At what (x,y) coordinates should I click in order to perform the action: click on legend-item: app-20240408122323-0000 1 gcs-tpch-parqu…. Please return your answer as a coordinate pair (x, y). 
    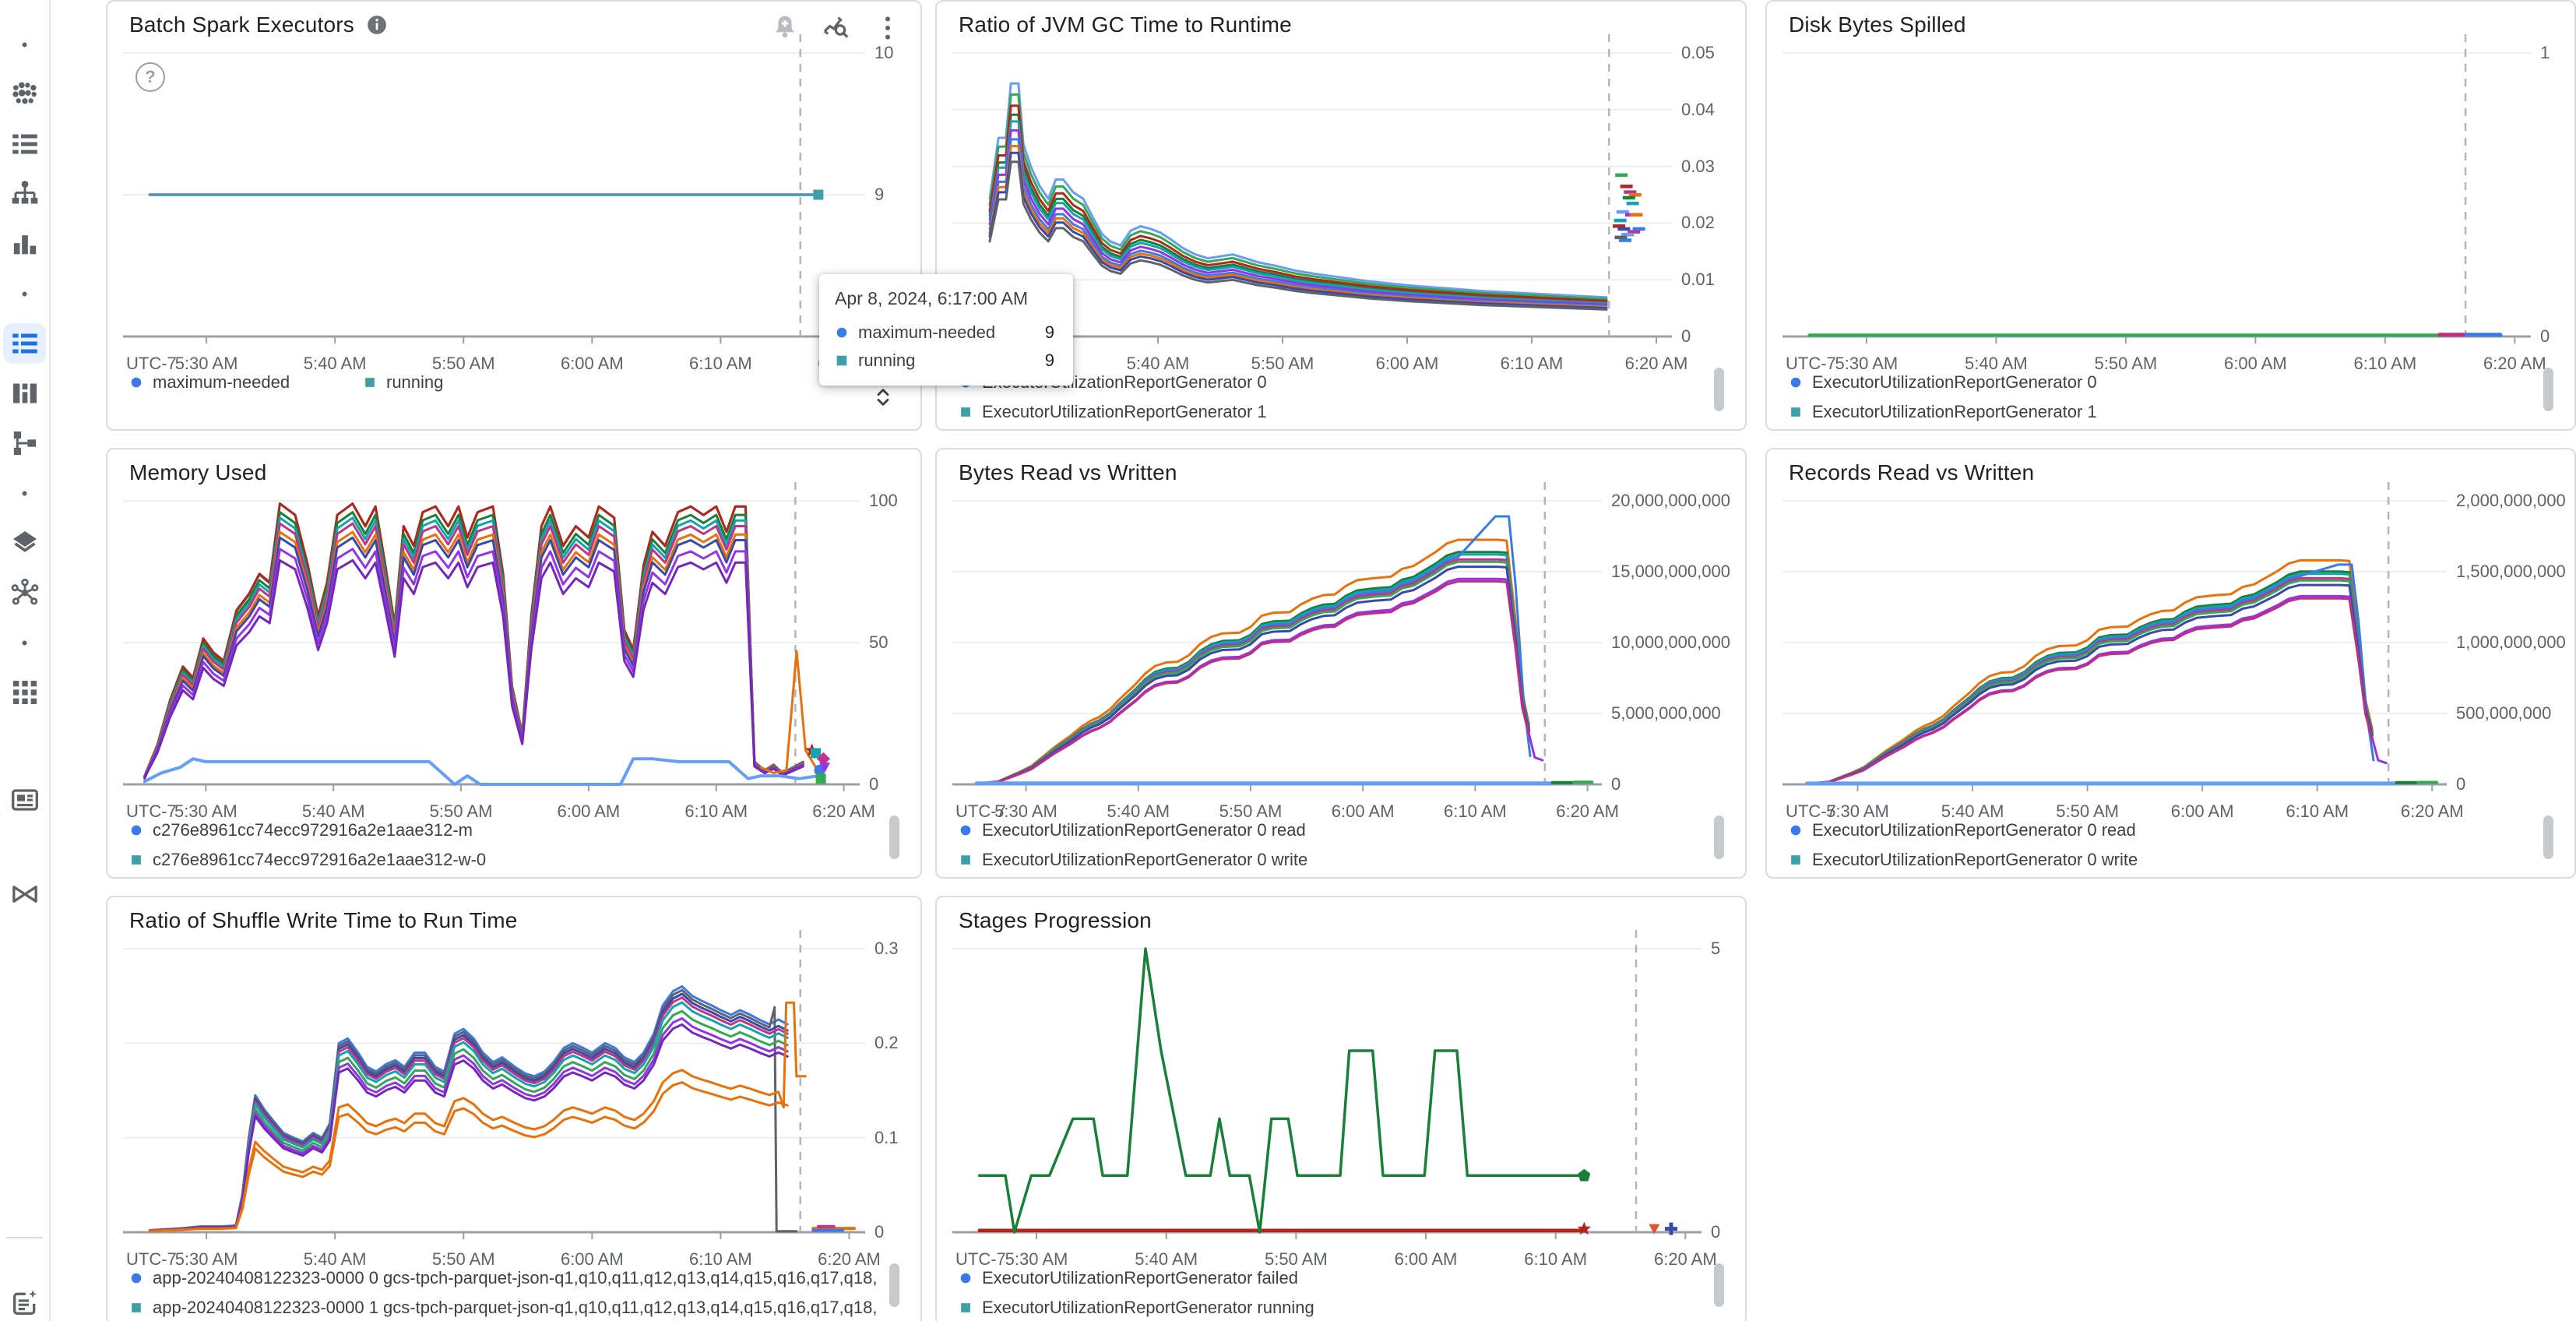
    Looking at the image, I should click on (503, 1307).